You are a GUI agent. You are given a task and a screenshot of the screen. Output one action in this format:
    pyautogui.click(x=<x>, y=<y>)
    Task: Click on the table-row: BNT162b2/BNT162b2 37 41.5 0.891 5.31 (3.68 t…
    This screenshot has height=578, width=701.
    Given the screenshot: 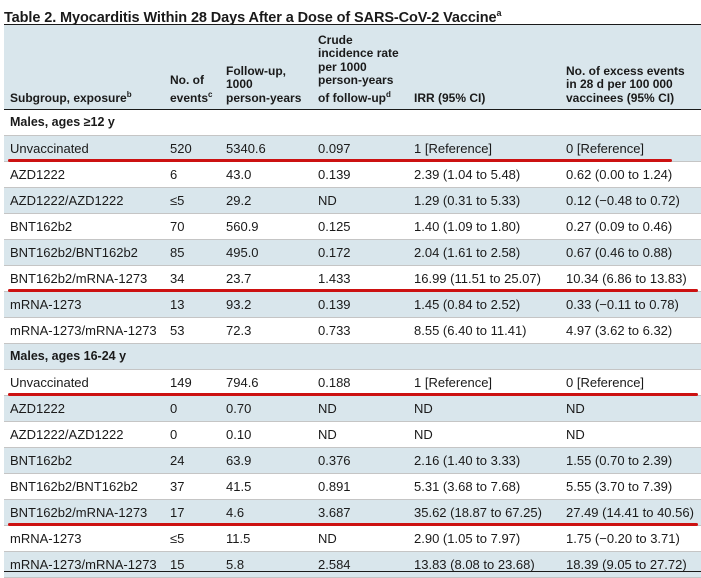 What is the action you would take?
    pyautogui.click(x=352, y=487)
    